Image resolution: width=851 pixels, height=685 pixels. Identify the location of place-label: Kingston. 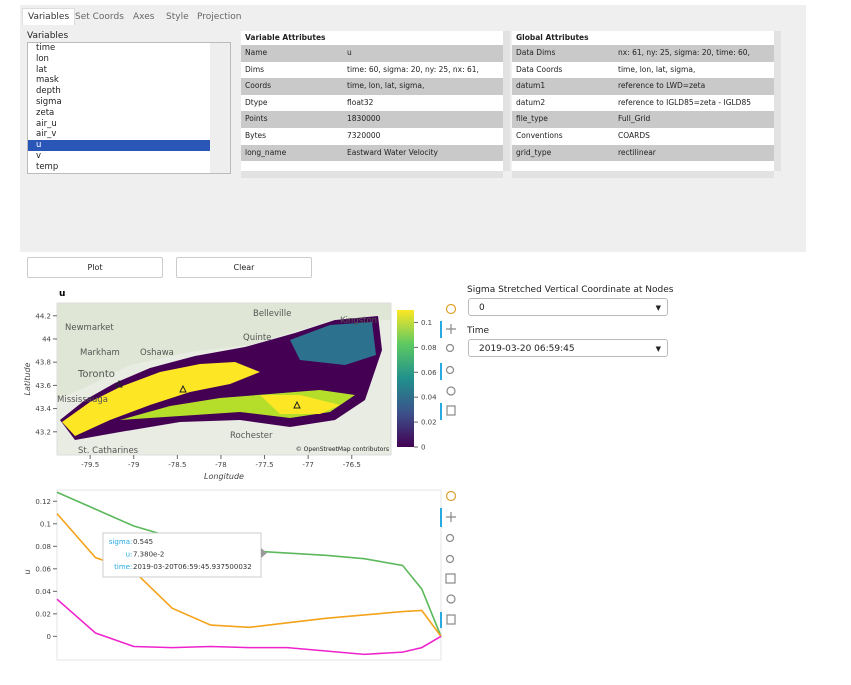
(358, 321).